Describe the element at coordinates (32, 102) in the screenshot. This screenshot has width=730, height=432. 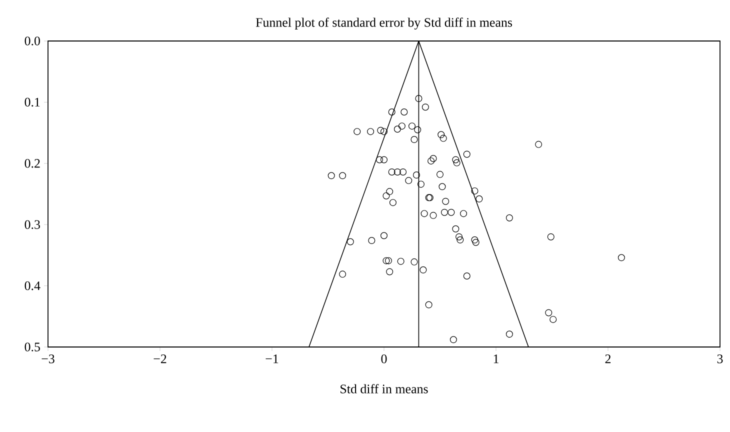
I see `y-tick-label: 0.1` at that location.